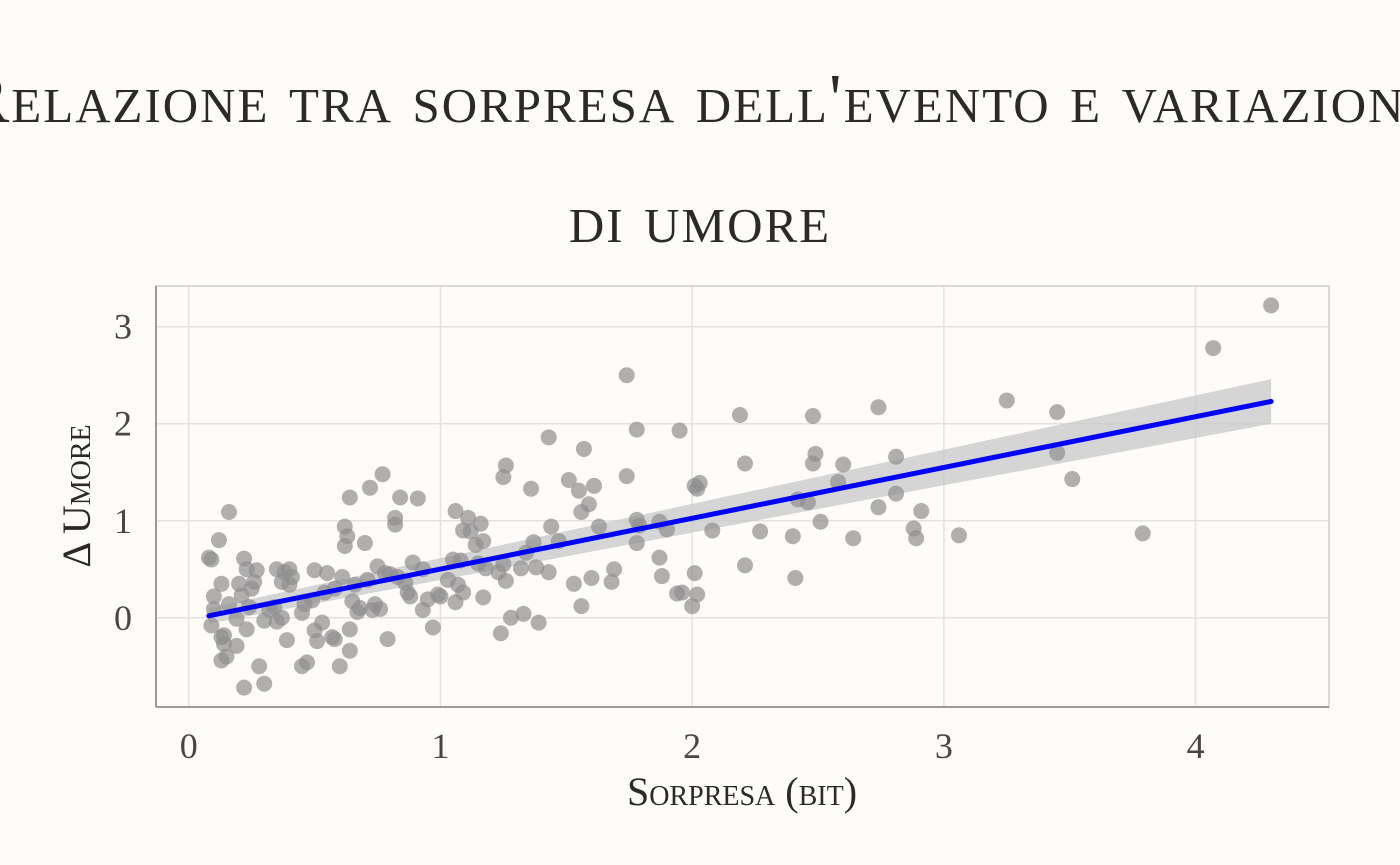  Describe the element at coordinates (692, 746) in the screenshot. I see `x-tick-label-2: 2` at that location.